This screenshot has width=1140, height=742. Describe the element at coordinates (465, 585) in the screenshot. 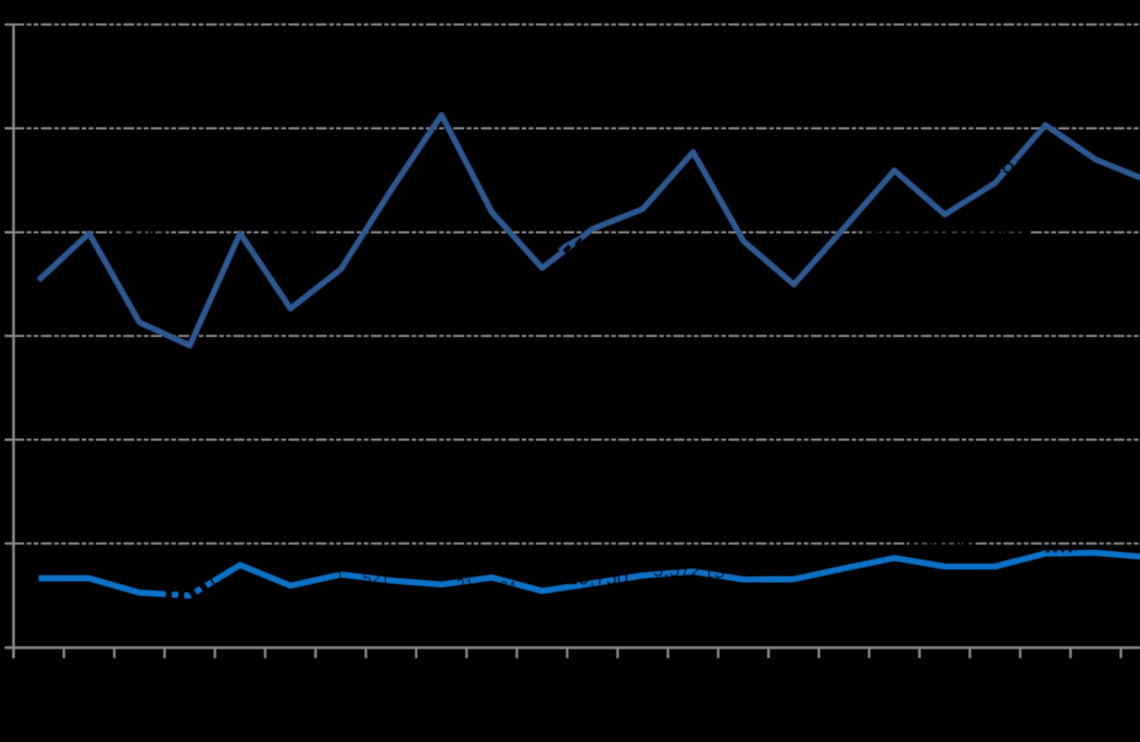

I see `svg-text: 21` at that location.